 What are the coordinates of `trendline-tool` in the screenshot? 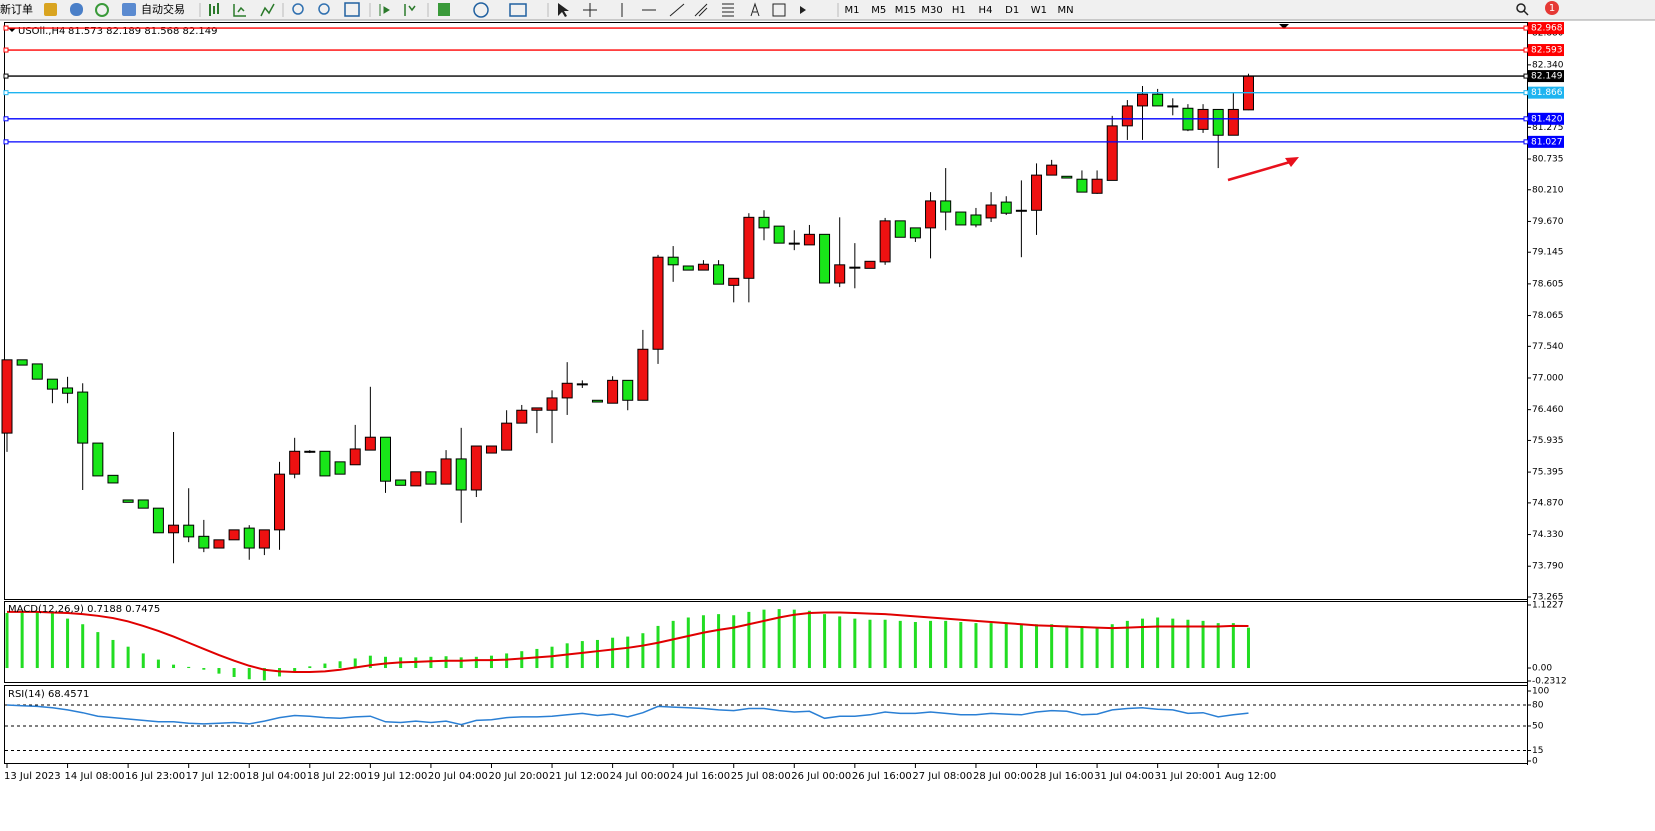 It's located at (677, 10).